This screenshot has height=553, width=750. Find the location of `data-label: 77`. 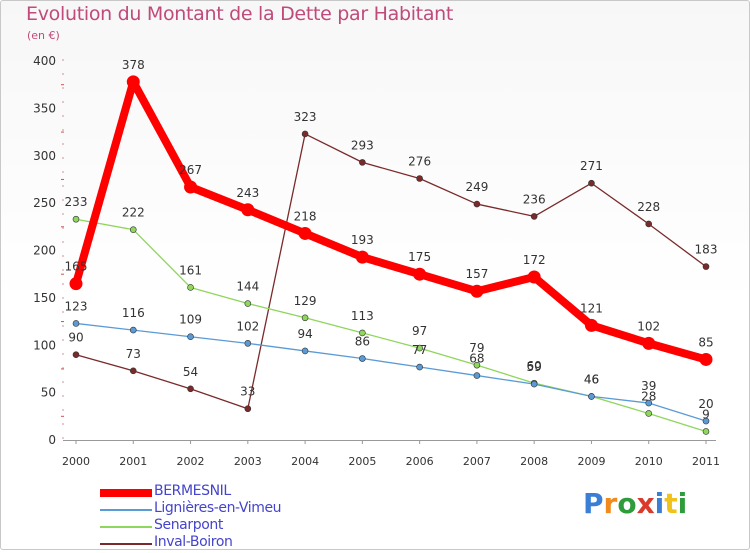

data-label: 77 is located at coordinates (419, 350).